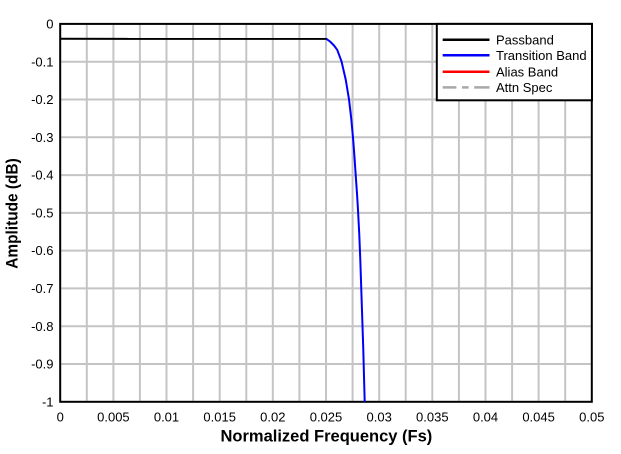 Image resolution: width=621 pixels, height=454 pixels. I want to click on svg-text: Alias Band, so click(527, 71).